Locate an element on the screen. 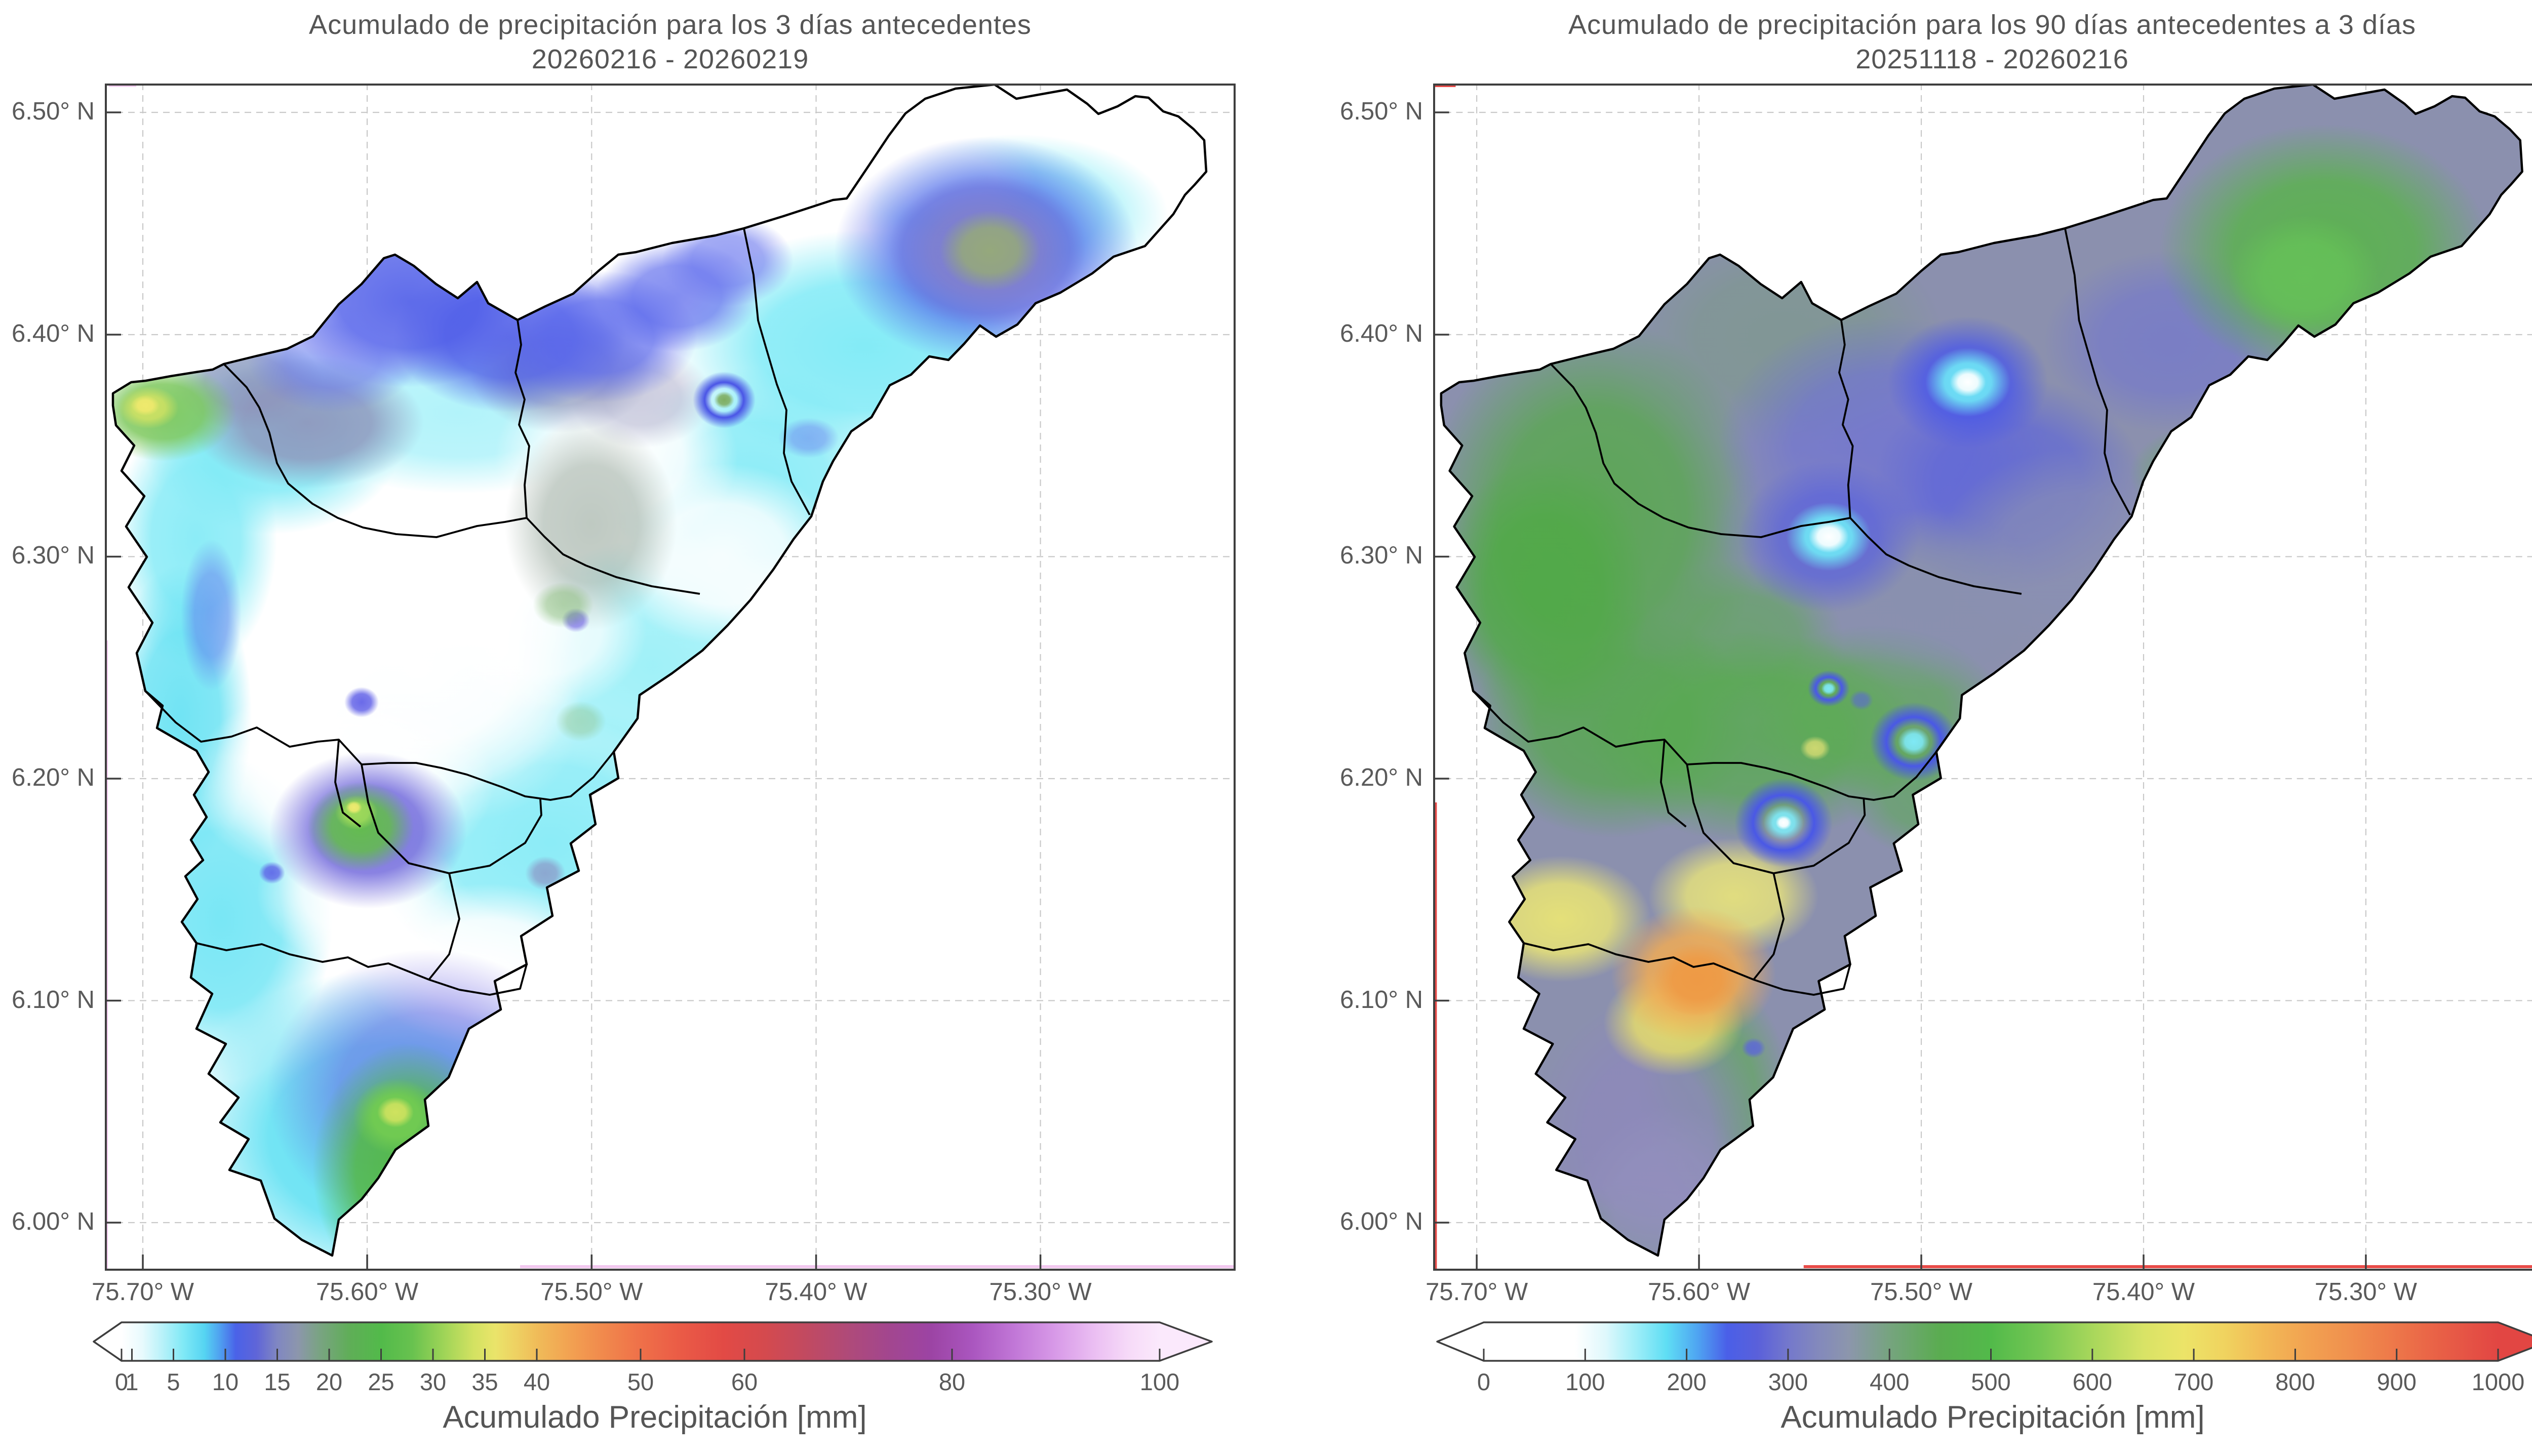 The height and width of the screenshot is (1456, 2532). colorbar-tick-label: 5 is located at coordinates (173, 1381).